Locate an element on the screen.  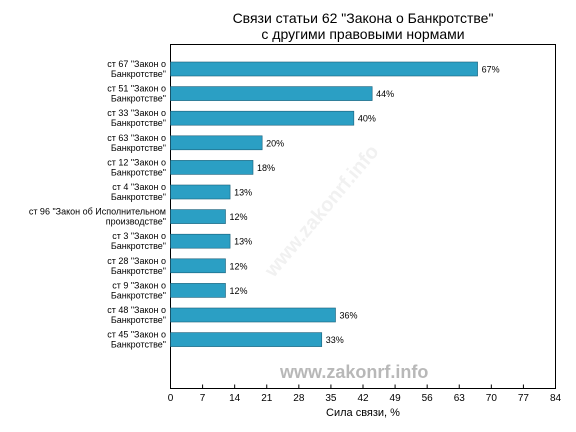
x-tick-label: 35 is located at coordinates (331, 398).